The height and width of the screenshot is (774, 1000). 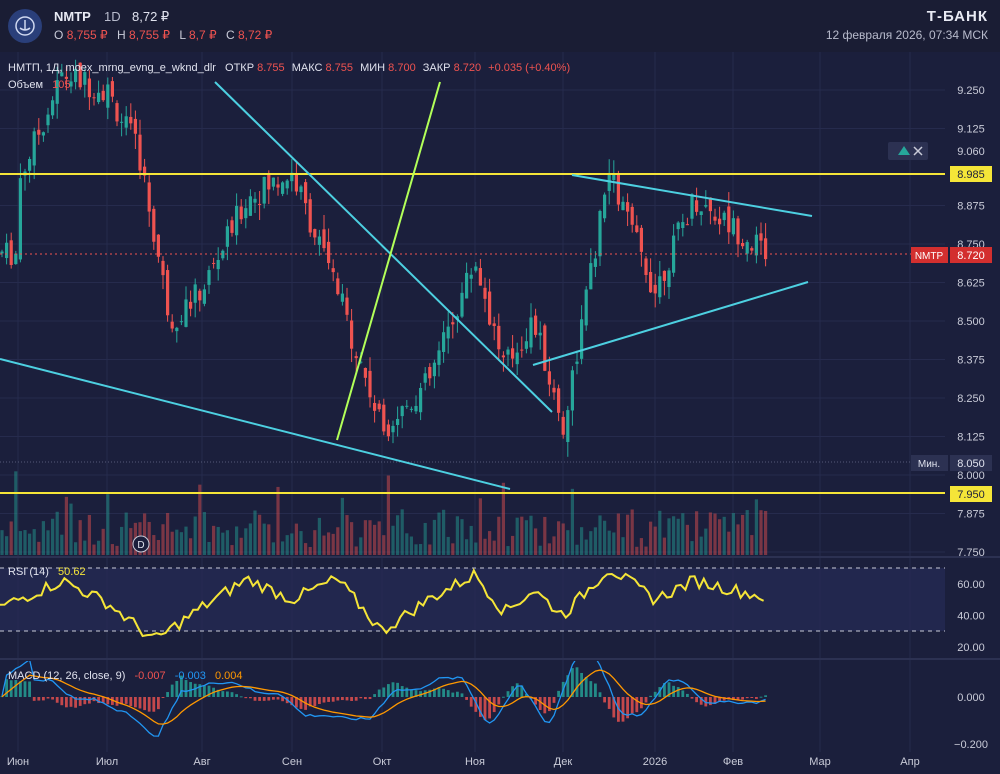 What do you see at coordinates (692, 195) in the screenshot?
I see `triangle-upper-line` at bounding box center [692, 195].